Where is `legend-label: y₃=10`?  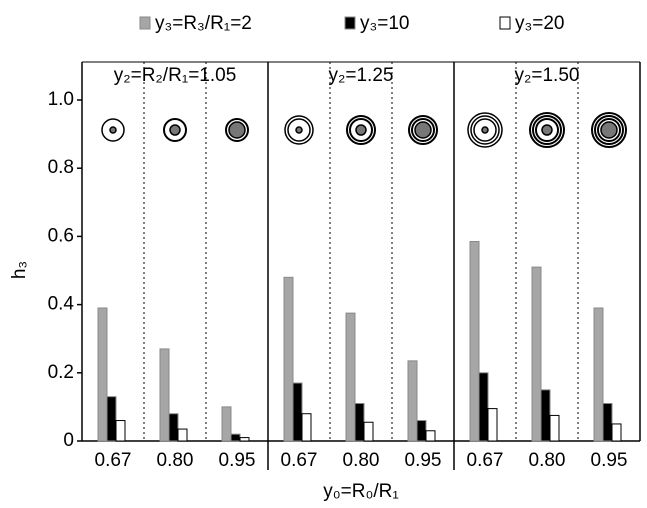 legend-label: y₃=10 is located at coordinates (384, 23).